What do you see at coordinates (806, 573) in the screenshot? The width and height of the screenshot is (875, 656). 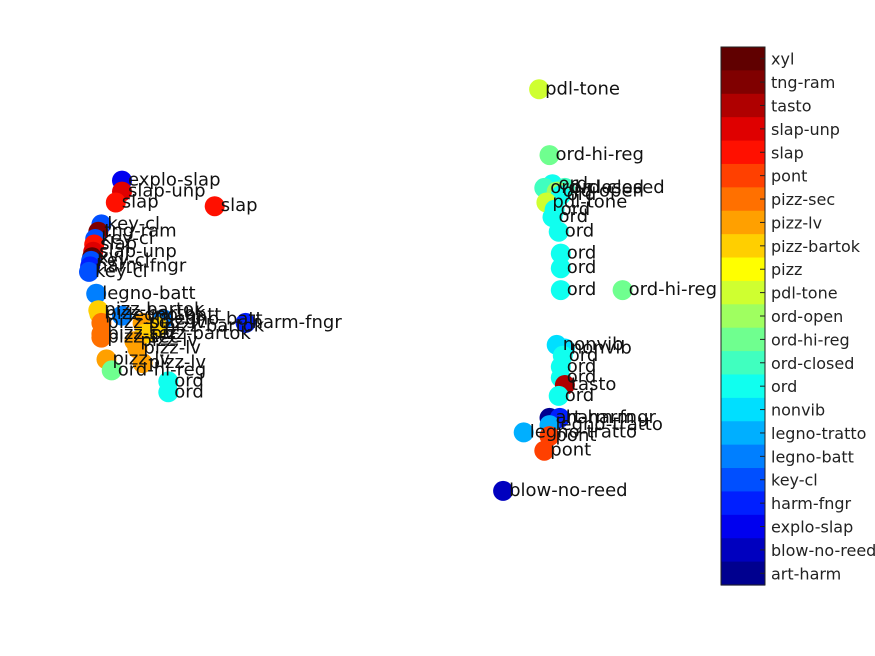 I see `colorbar-tick-label: art-harm` at bounding box center [806, 573].